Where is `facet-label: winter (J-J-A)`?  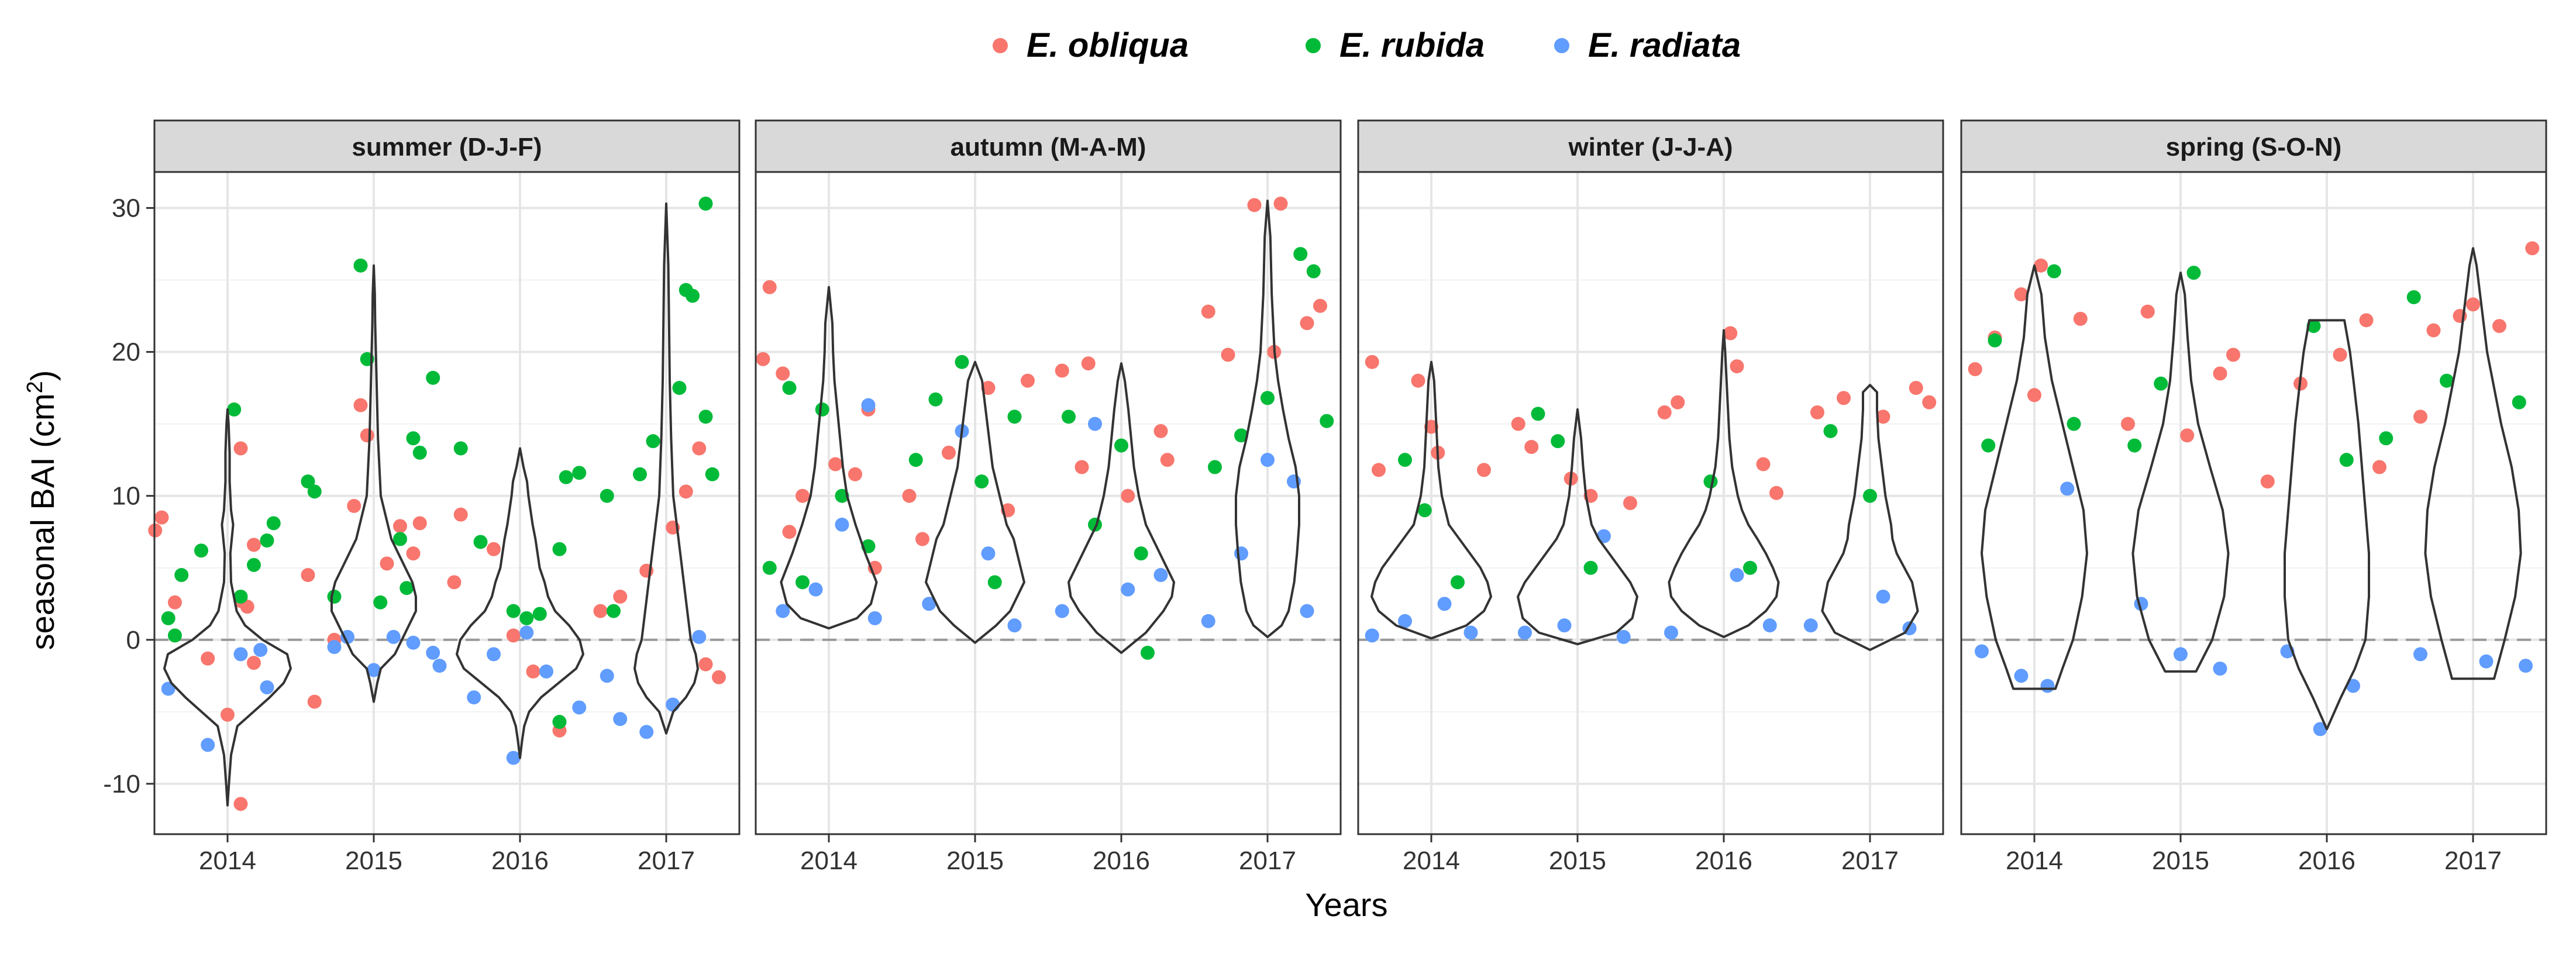
facet-label: winter (J-J-A) is located at coordinates (1650, 147).